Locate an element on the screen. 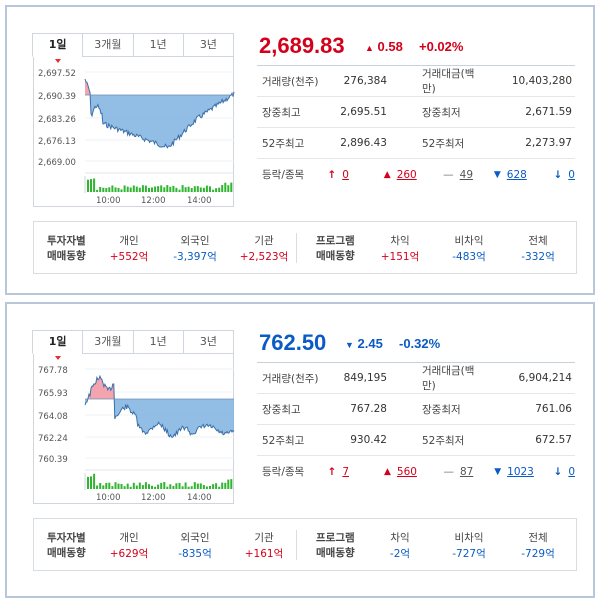 The height and width of the screenshot is (603, 600). y-tick: 765.93 is located at coordinates (53, 394).